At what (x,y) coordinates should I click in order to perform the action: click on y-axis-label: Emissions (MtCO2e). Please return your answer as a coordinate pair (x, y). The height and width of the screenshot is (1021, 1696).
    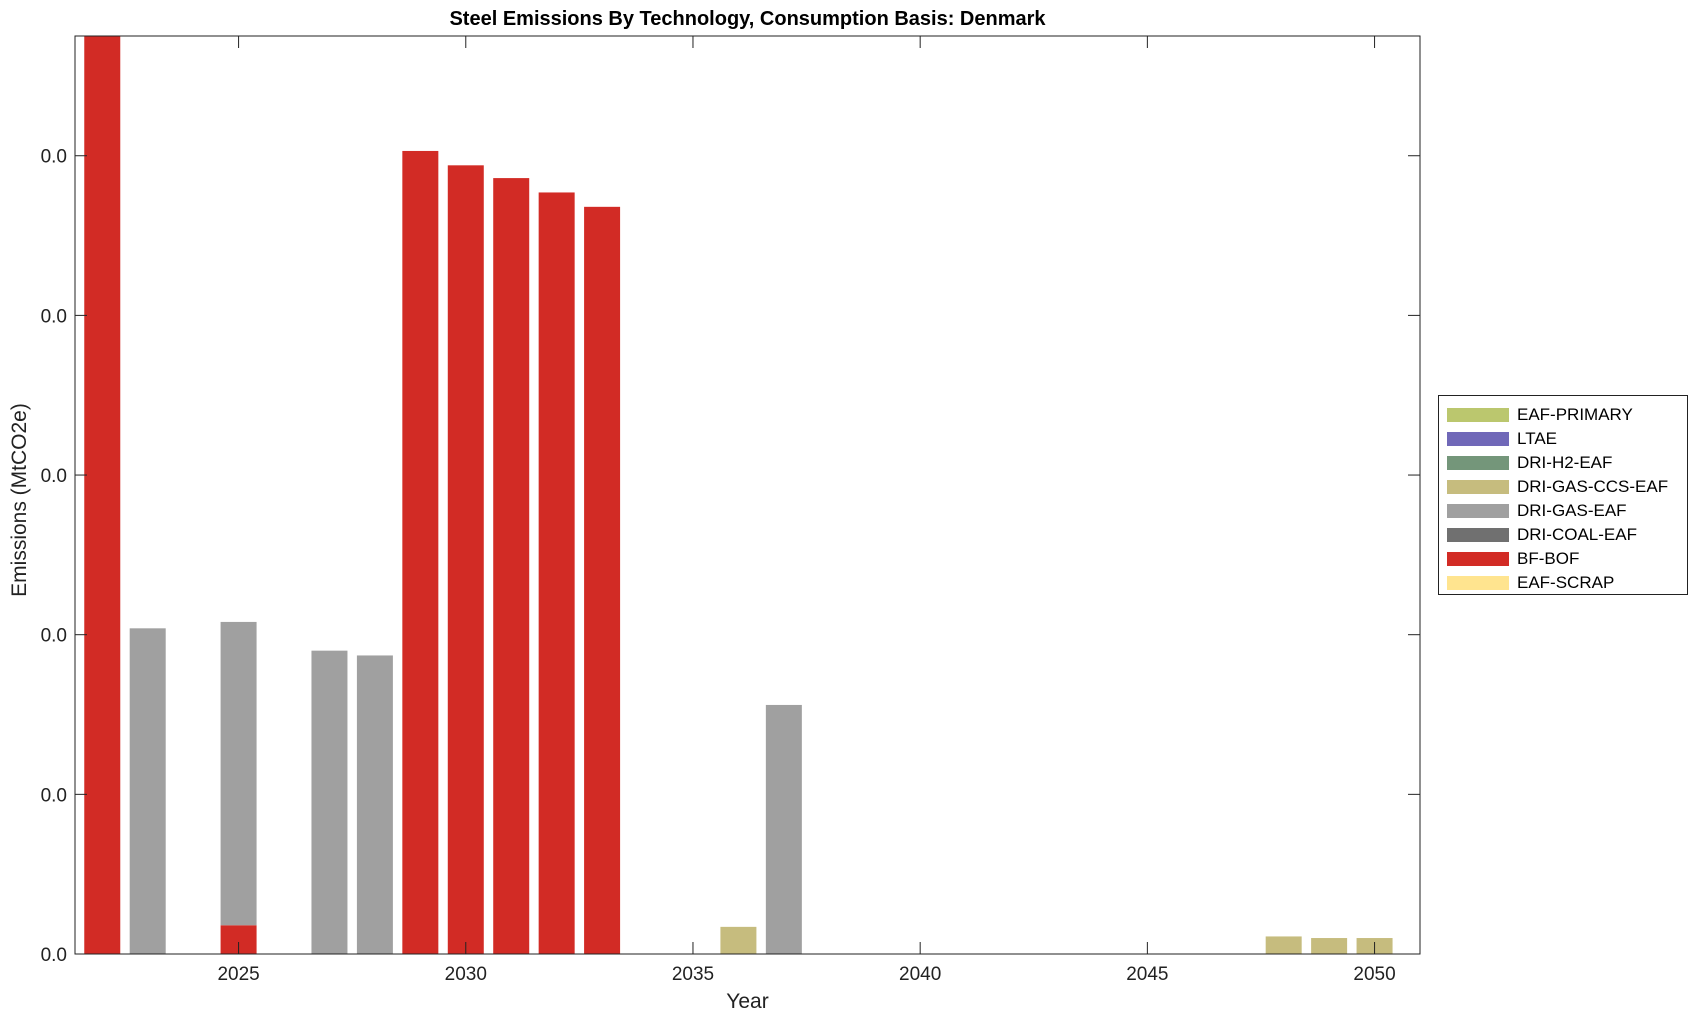
    Looking at the image, I should click on (19, 500).